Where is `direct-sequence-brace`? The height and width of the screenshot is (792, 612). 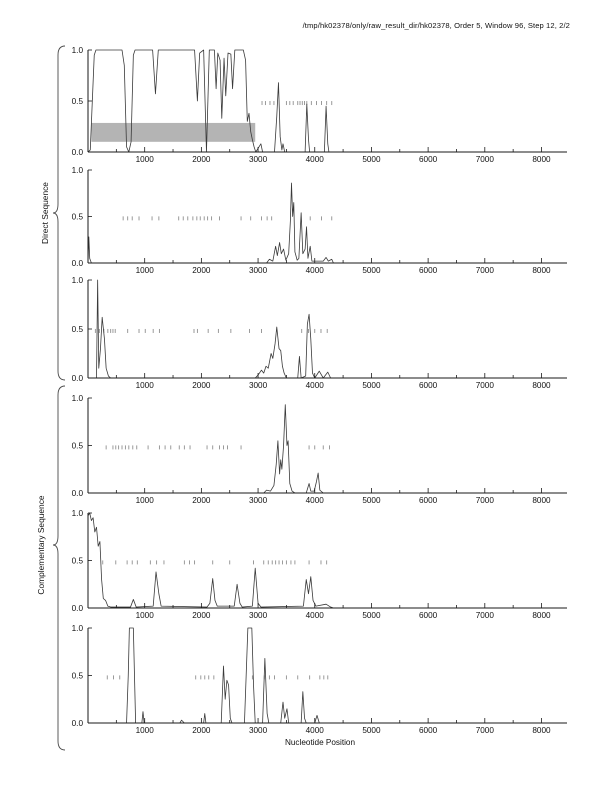 direct-sequence-brace is located at coordinates (59, 213).